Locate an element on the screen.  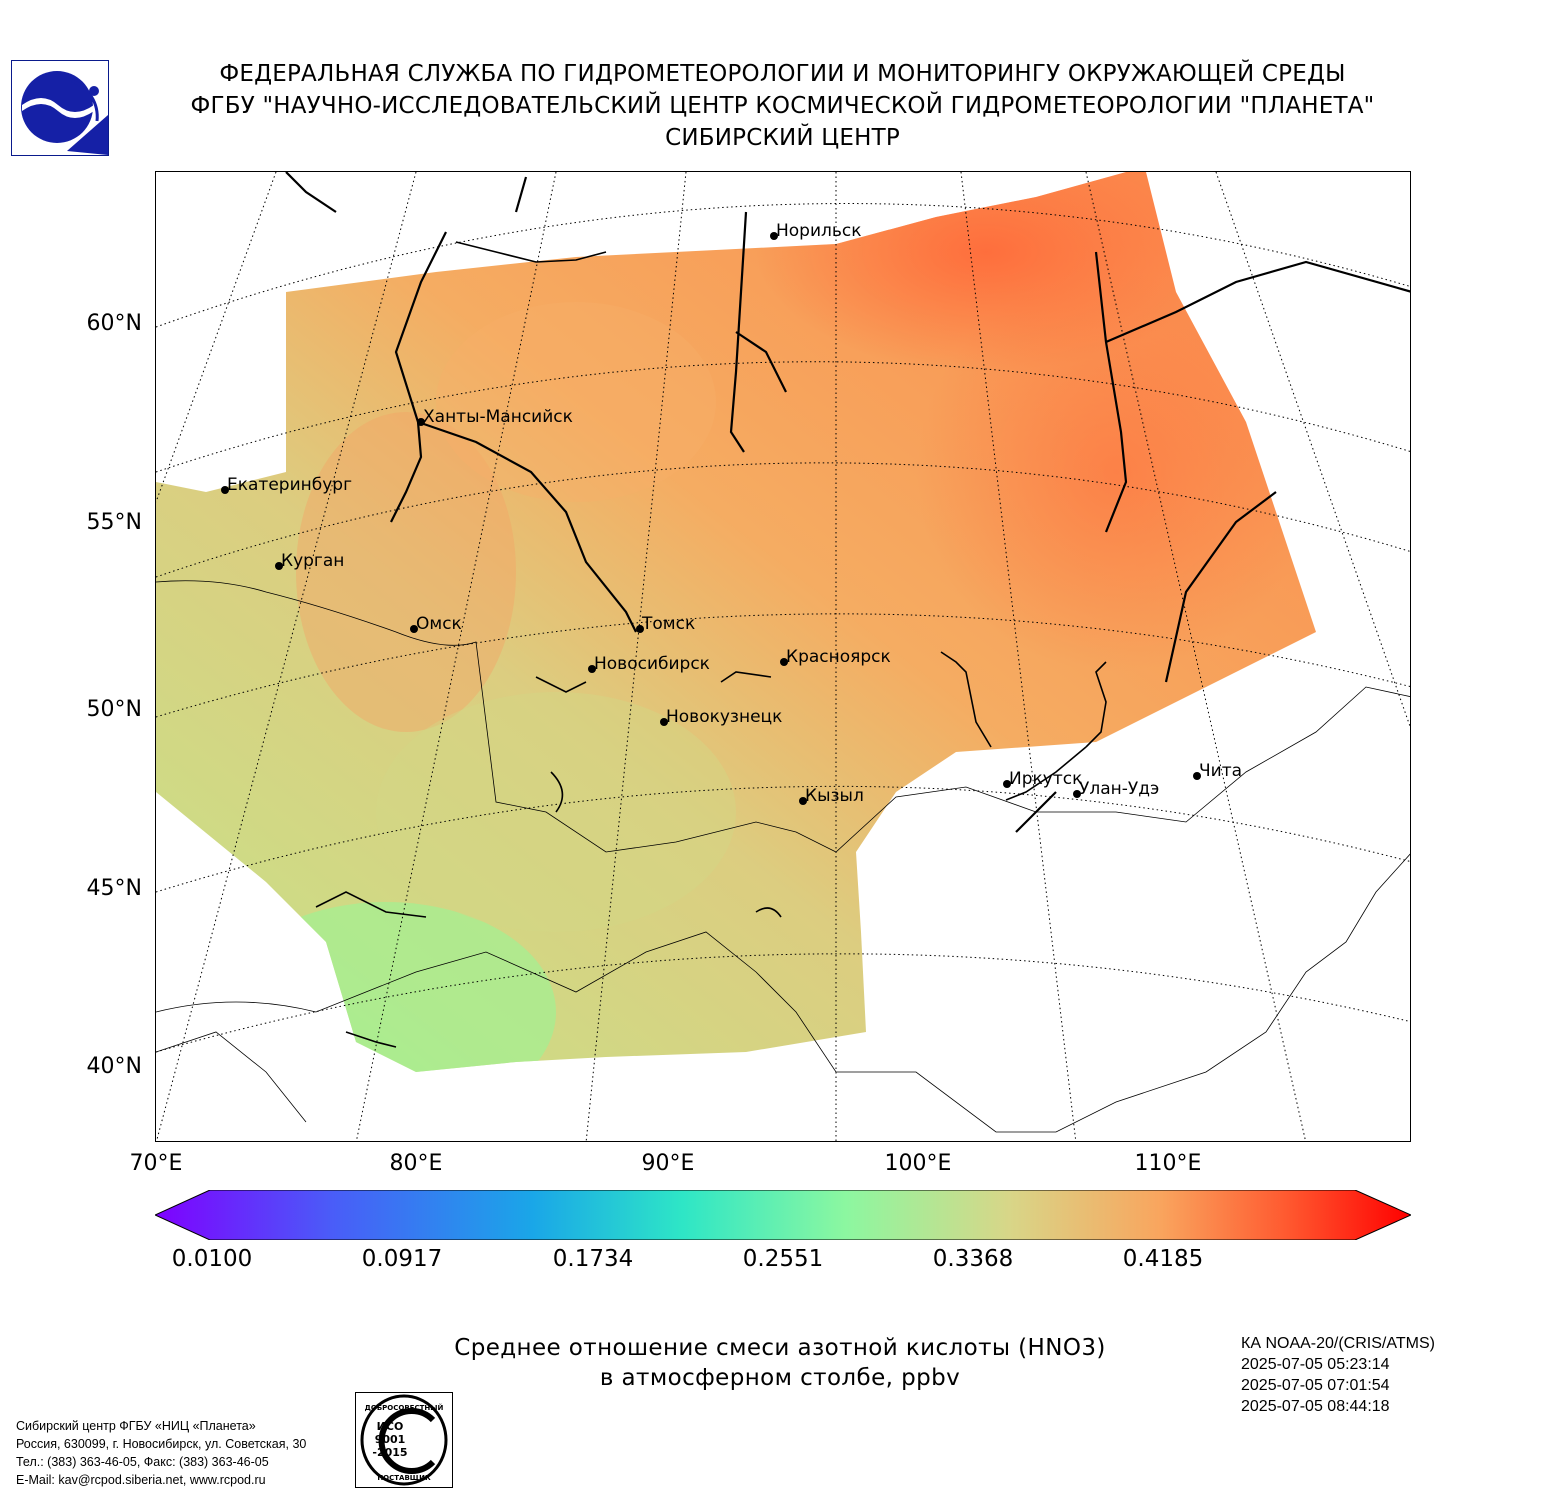
planeta-logo is located at coordinates (60, 108).